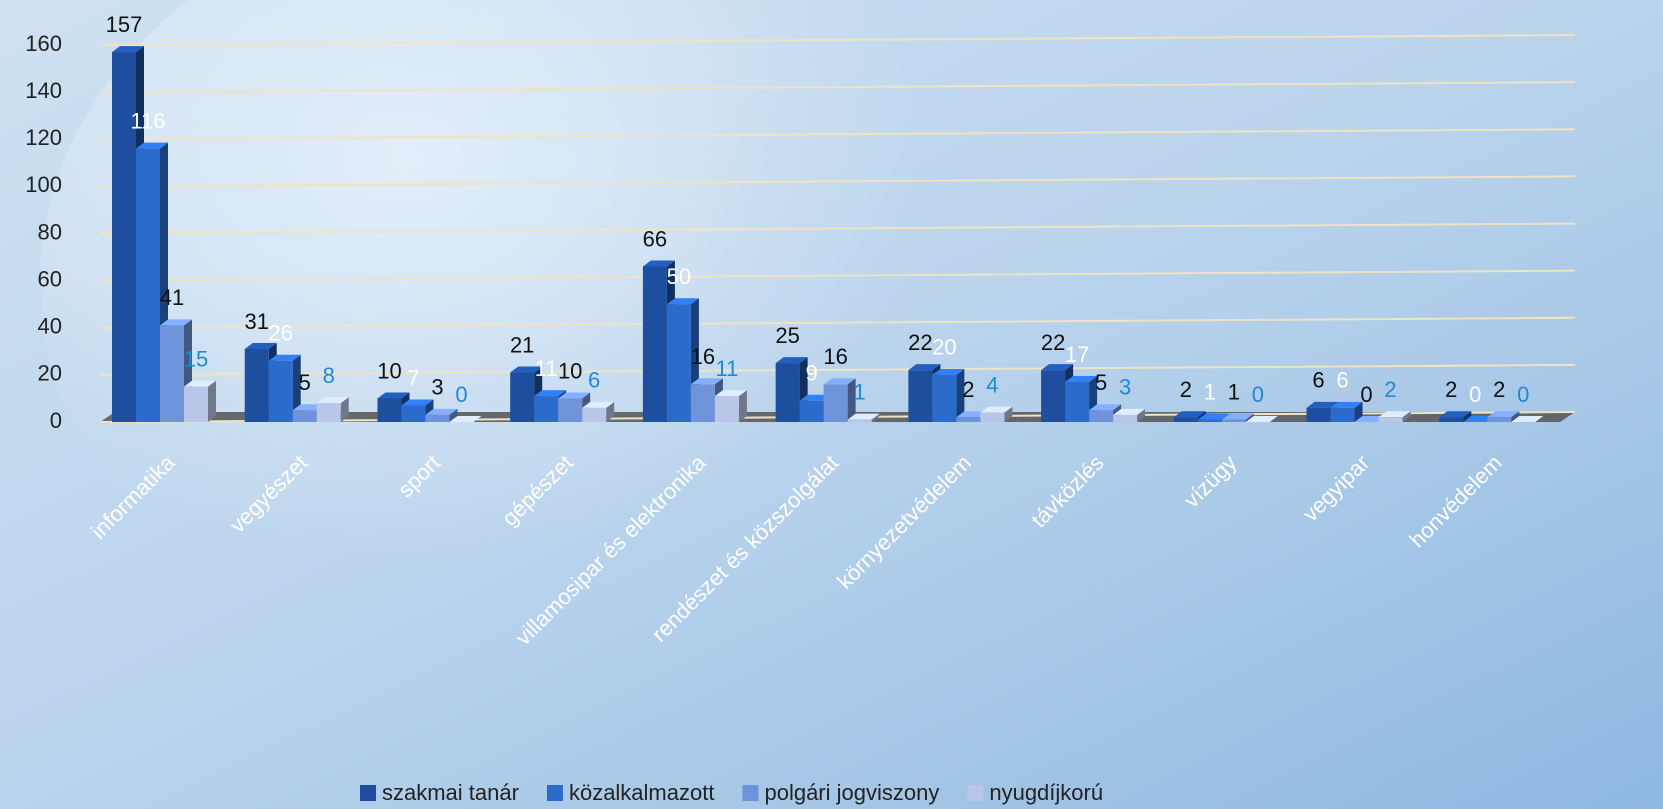 The width and height of the screenshot is (1663, 809). Describe the element at coordinates (50, 231) in the screenshot. I see `y-tick-label: 80` at that location.